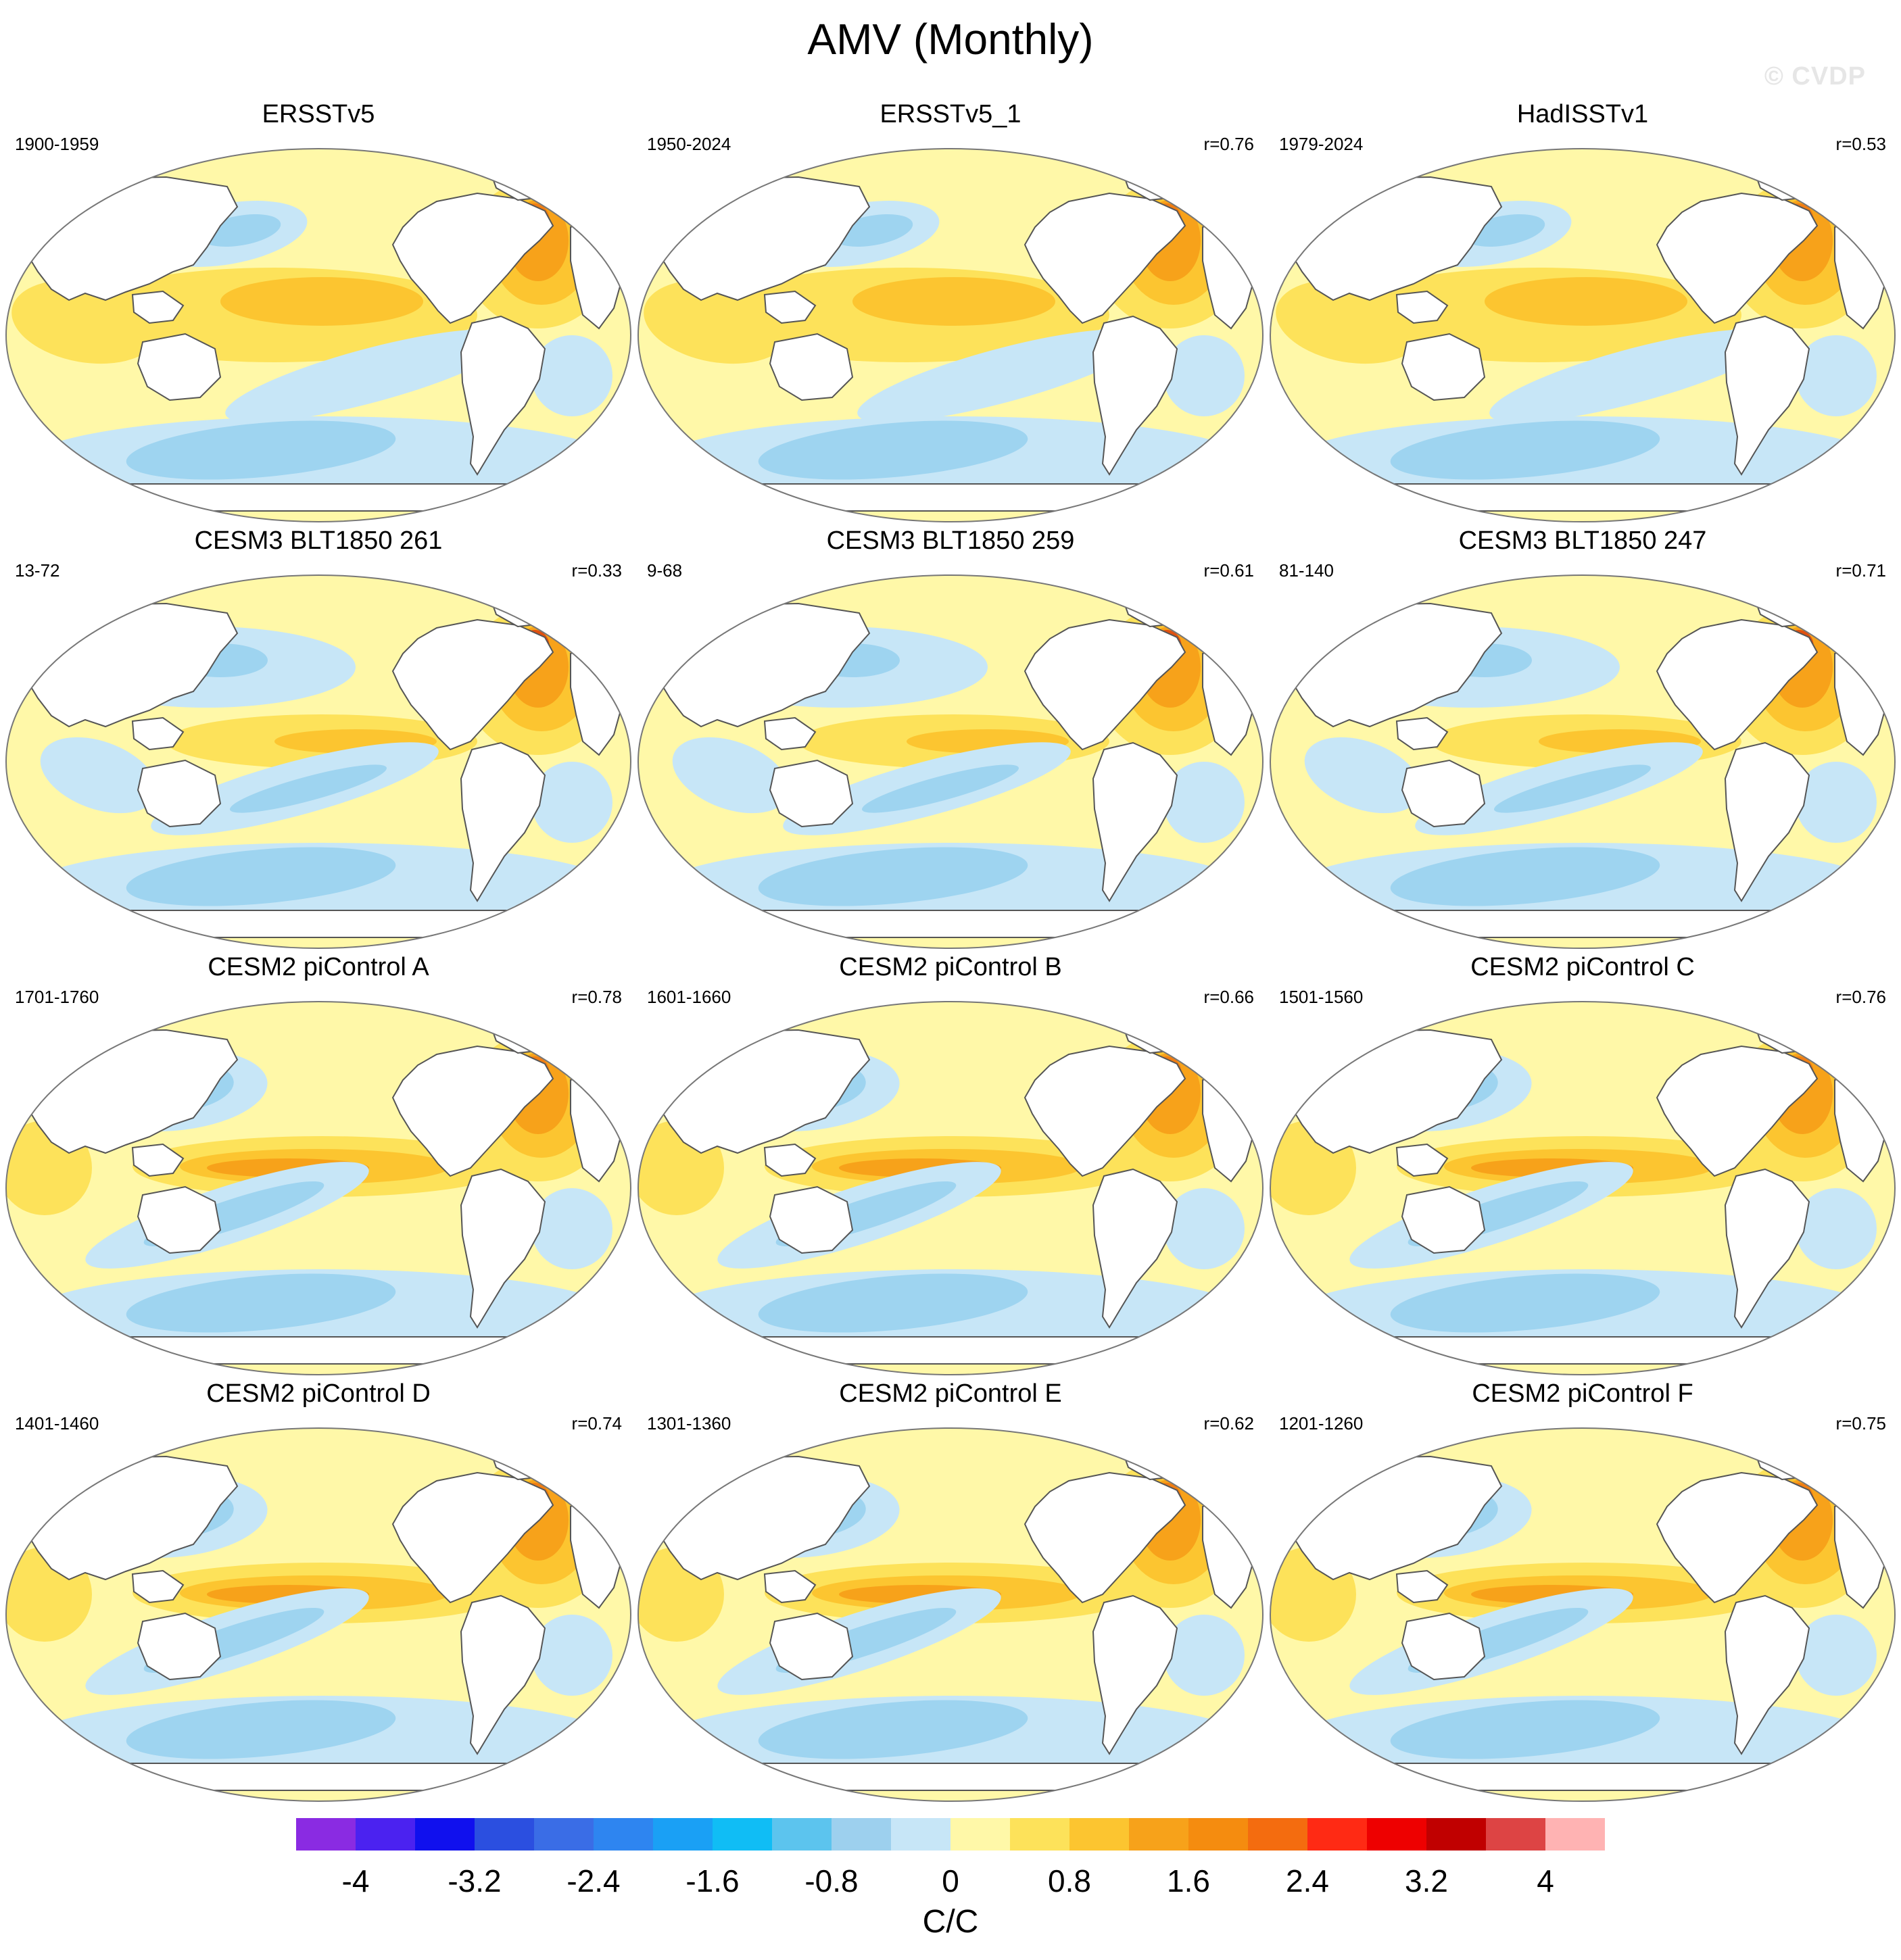 The image size is (1901, 1960). I want to click on panel-period: 13-72, so click(37, 570).